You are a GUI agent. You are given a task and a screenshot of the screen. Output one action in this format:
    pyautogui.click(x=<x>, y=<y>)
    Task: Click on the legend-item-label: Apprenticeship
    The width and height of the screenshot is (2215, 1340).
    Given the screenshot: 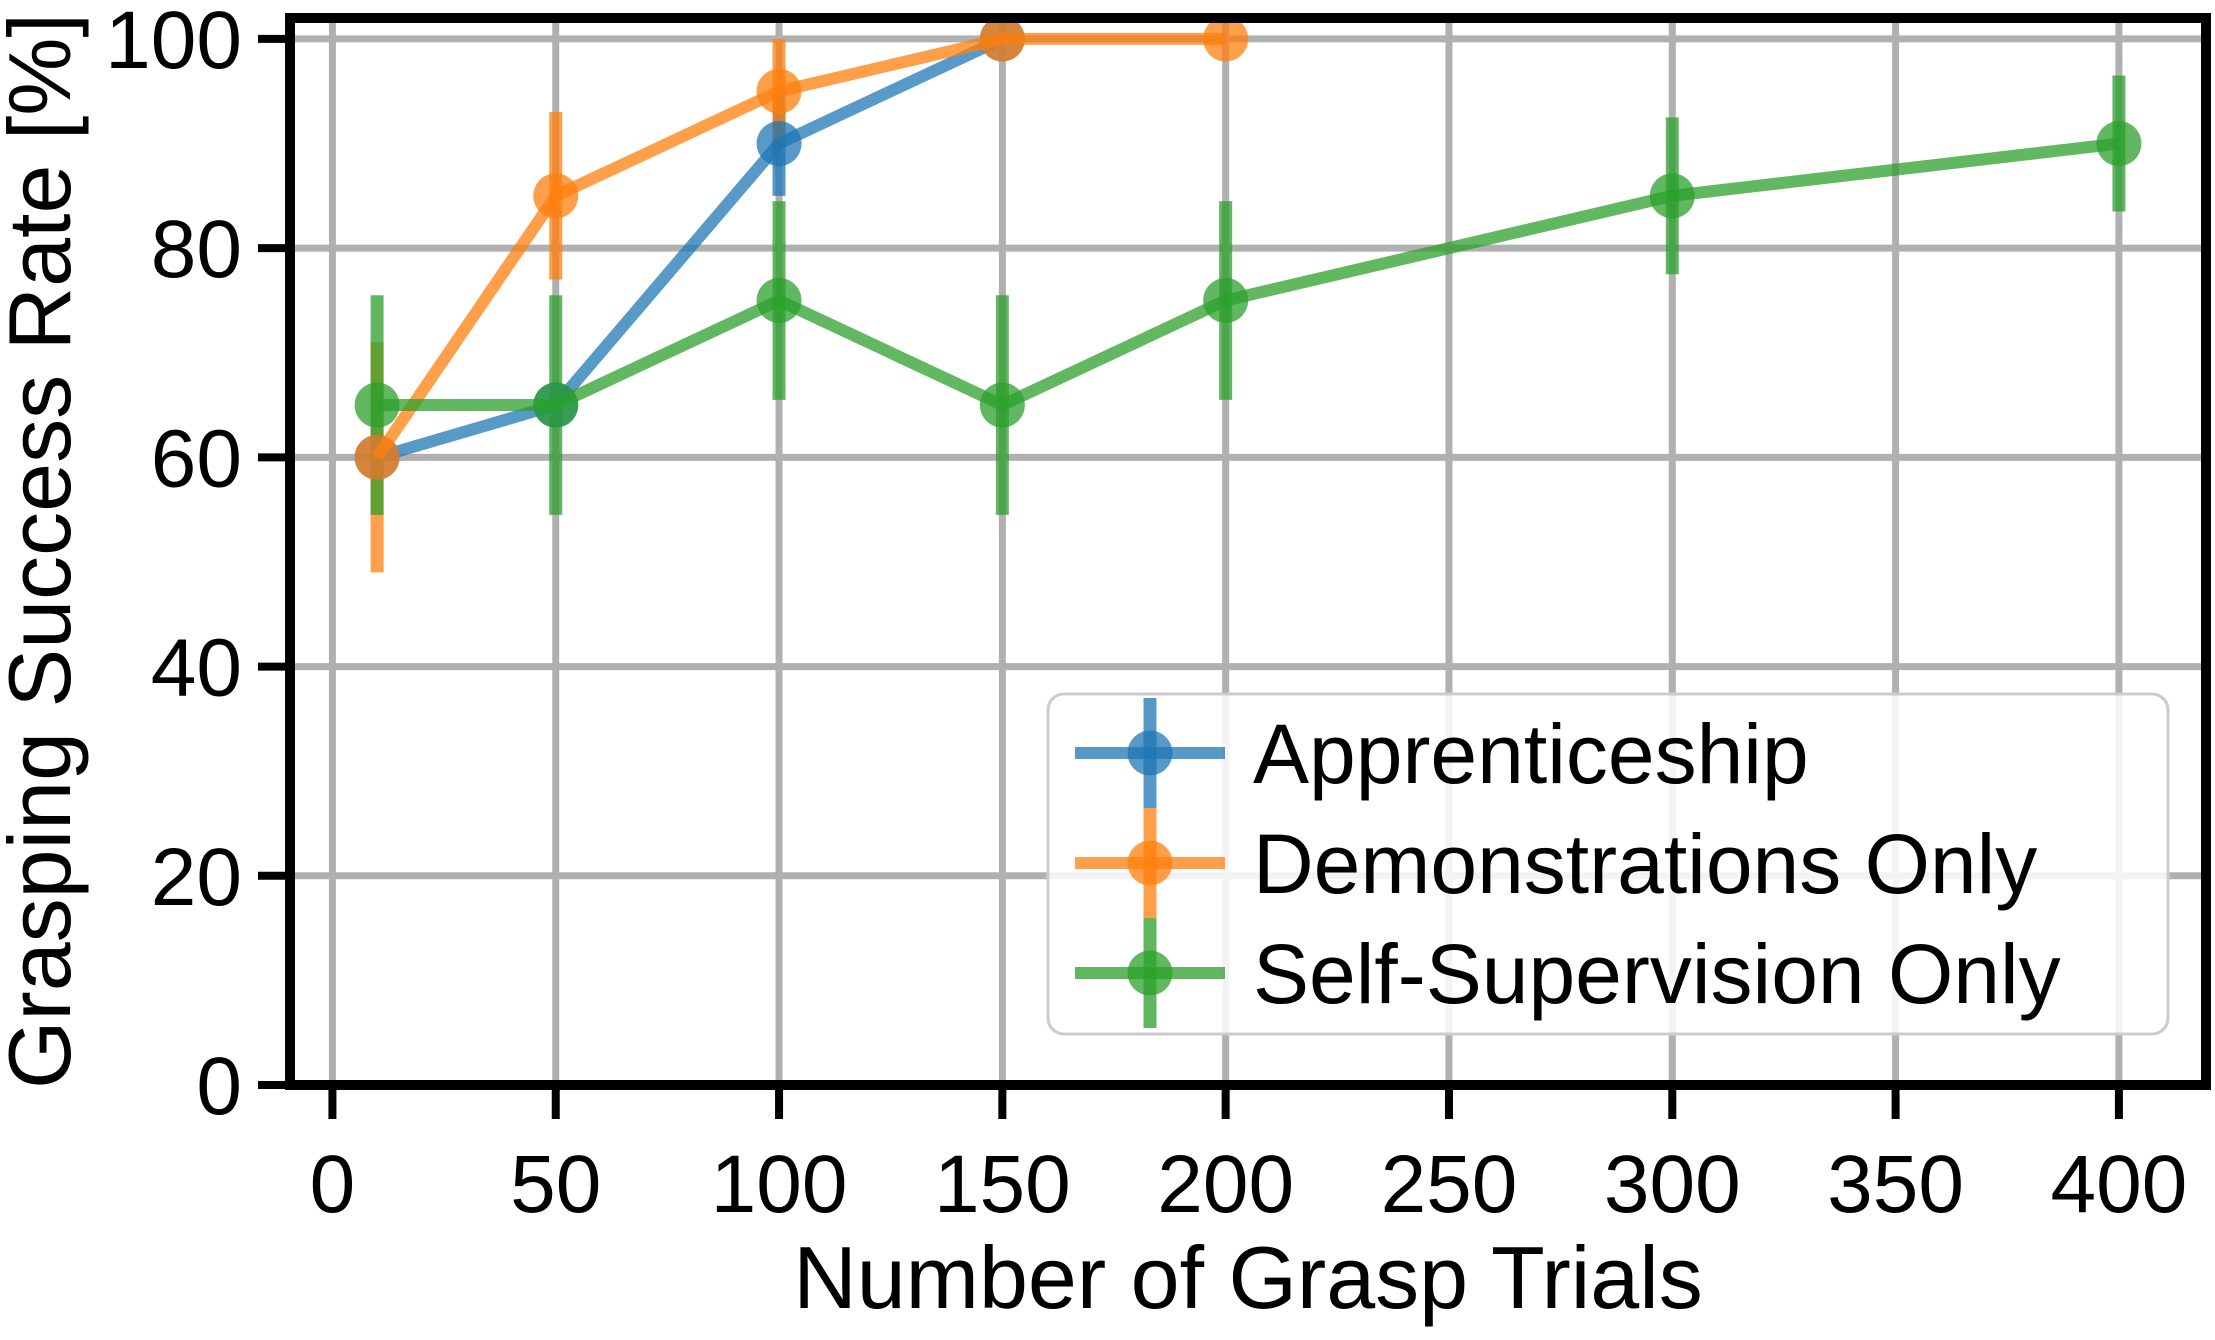 What is the action you would take?
    pyautogui.click(x=1531, y=754)
    